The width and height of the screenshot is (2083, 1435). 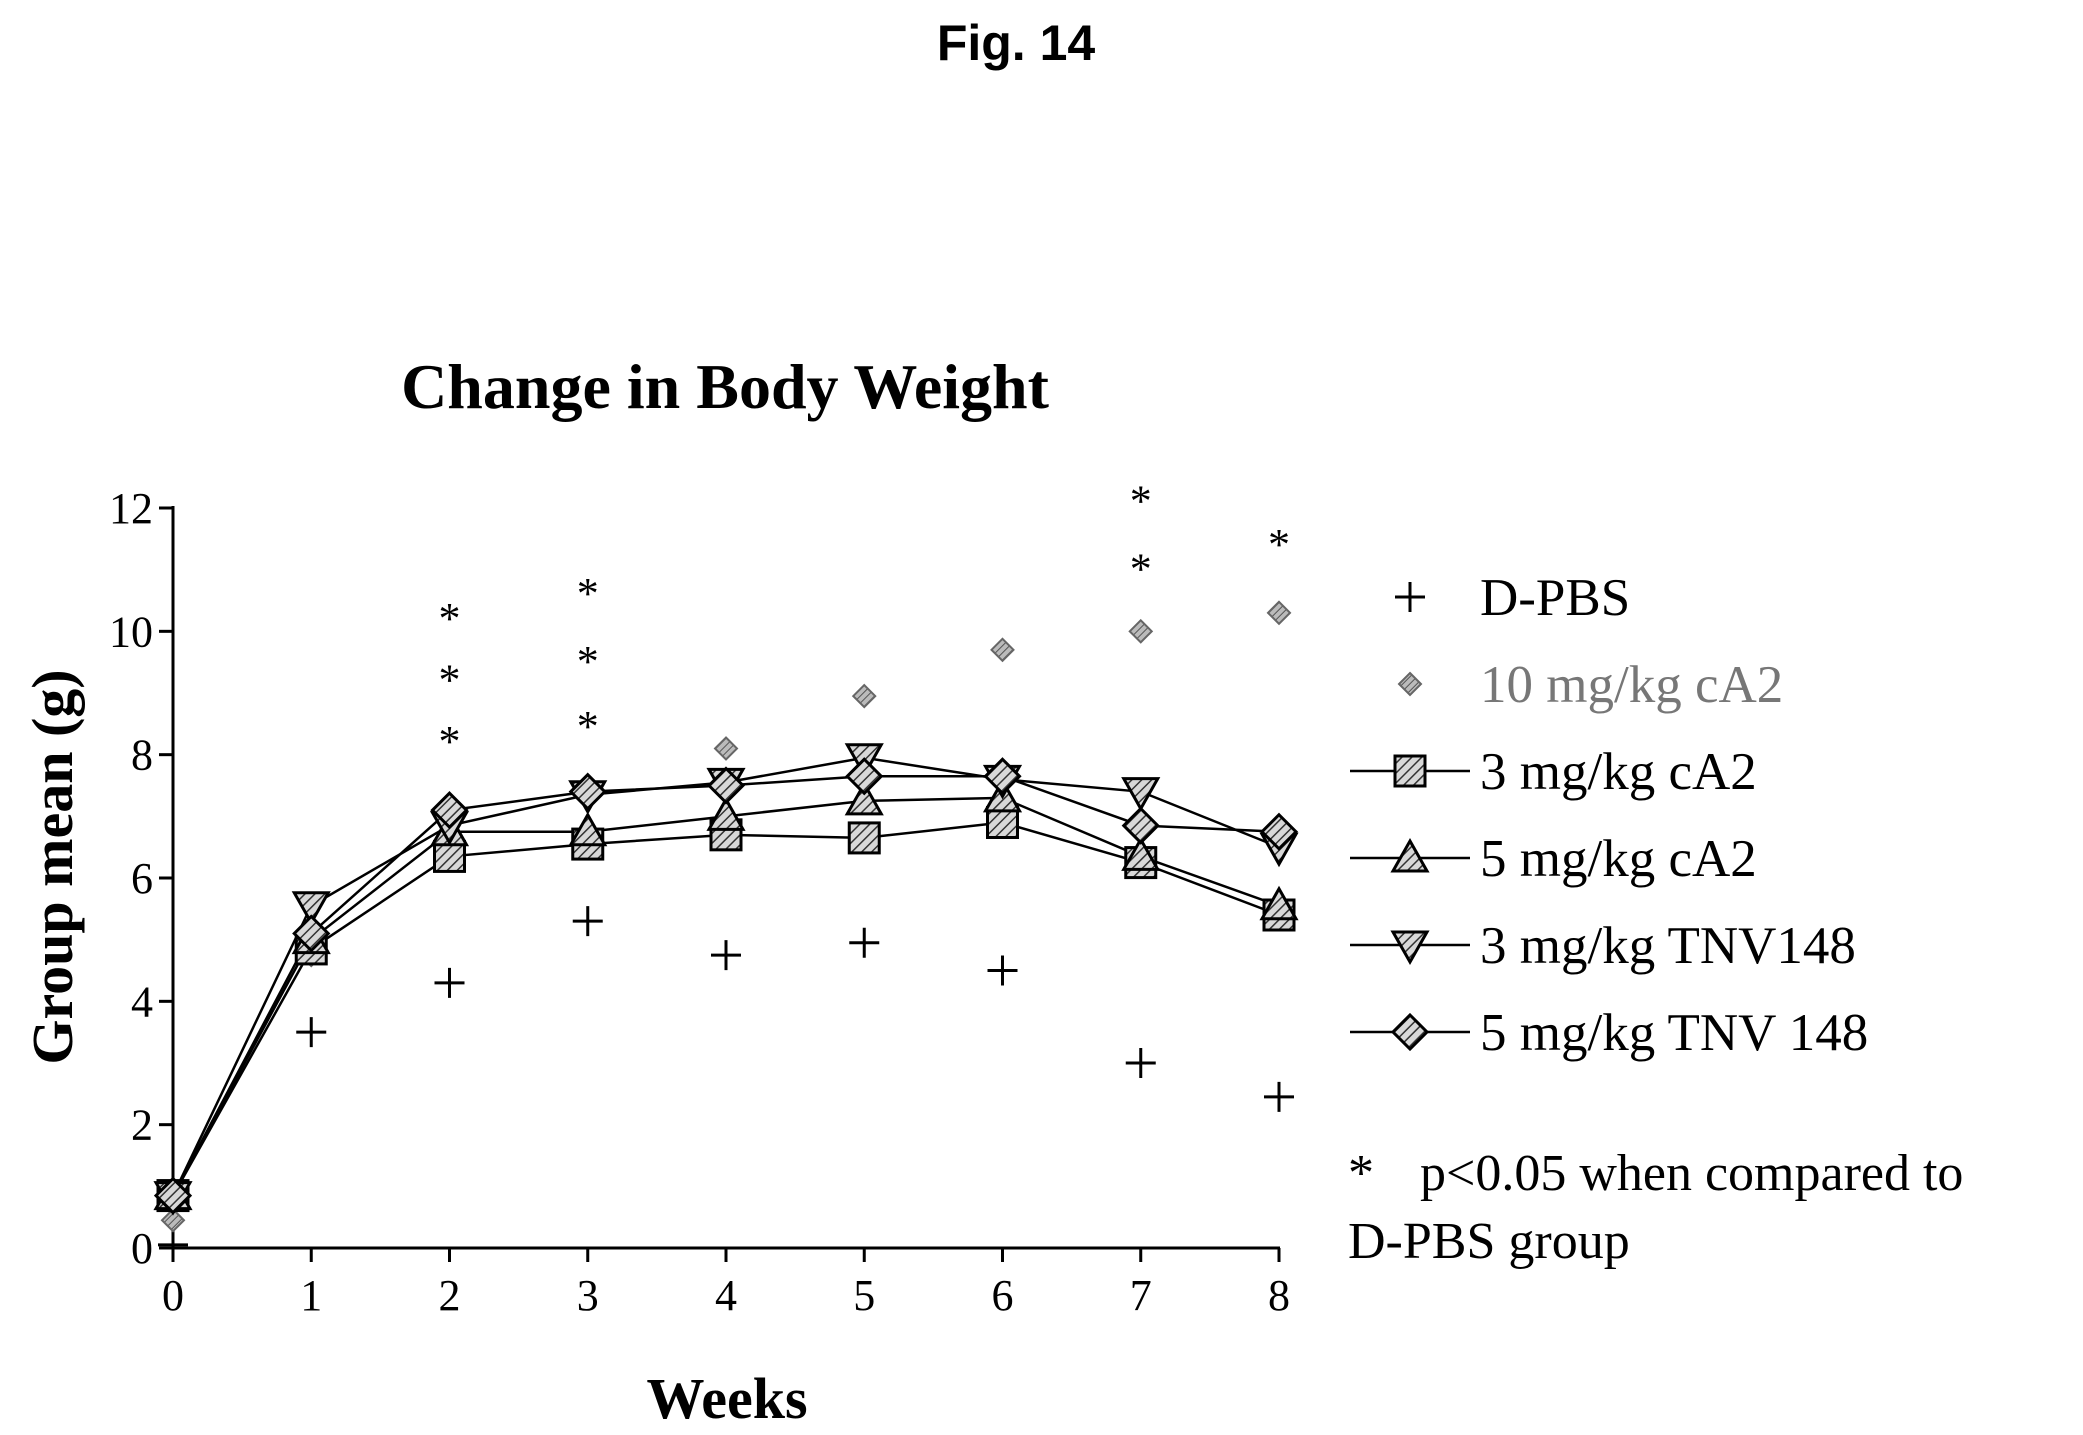 I want to click on series-line-5-mg-kg-ca2, so click(x=725, y=996).